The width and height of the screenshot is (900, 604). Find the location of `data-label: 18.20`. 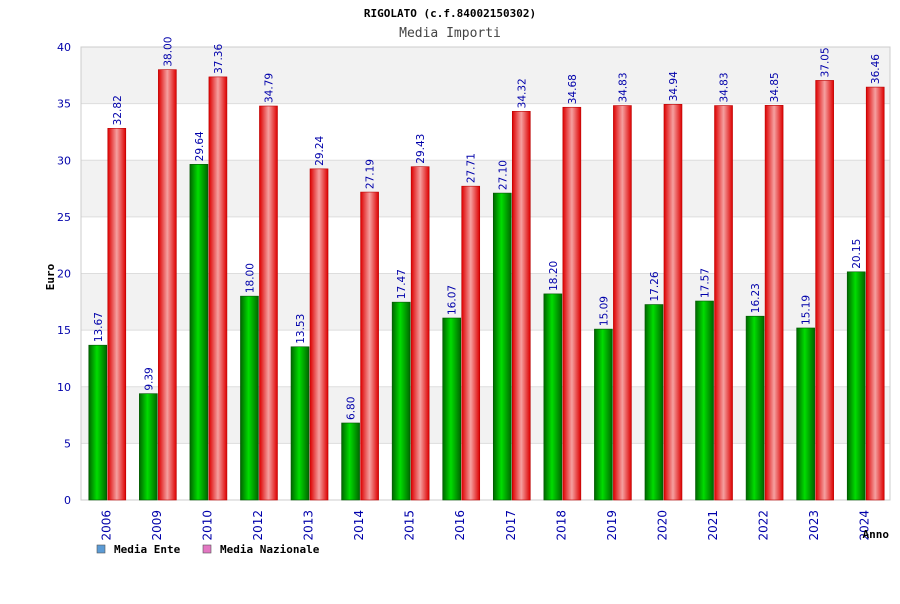

data-label: 18.20 is located at coordinates (554, 276).